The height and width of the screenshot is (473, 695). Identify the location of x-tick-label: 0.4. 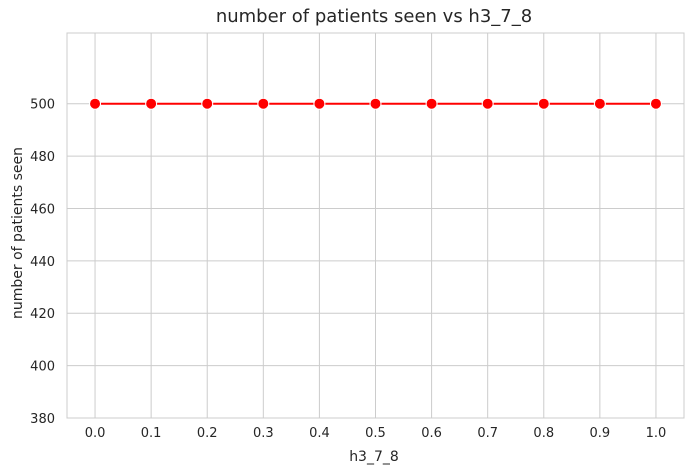
(319, 433).